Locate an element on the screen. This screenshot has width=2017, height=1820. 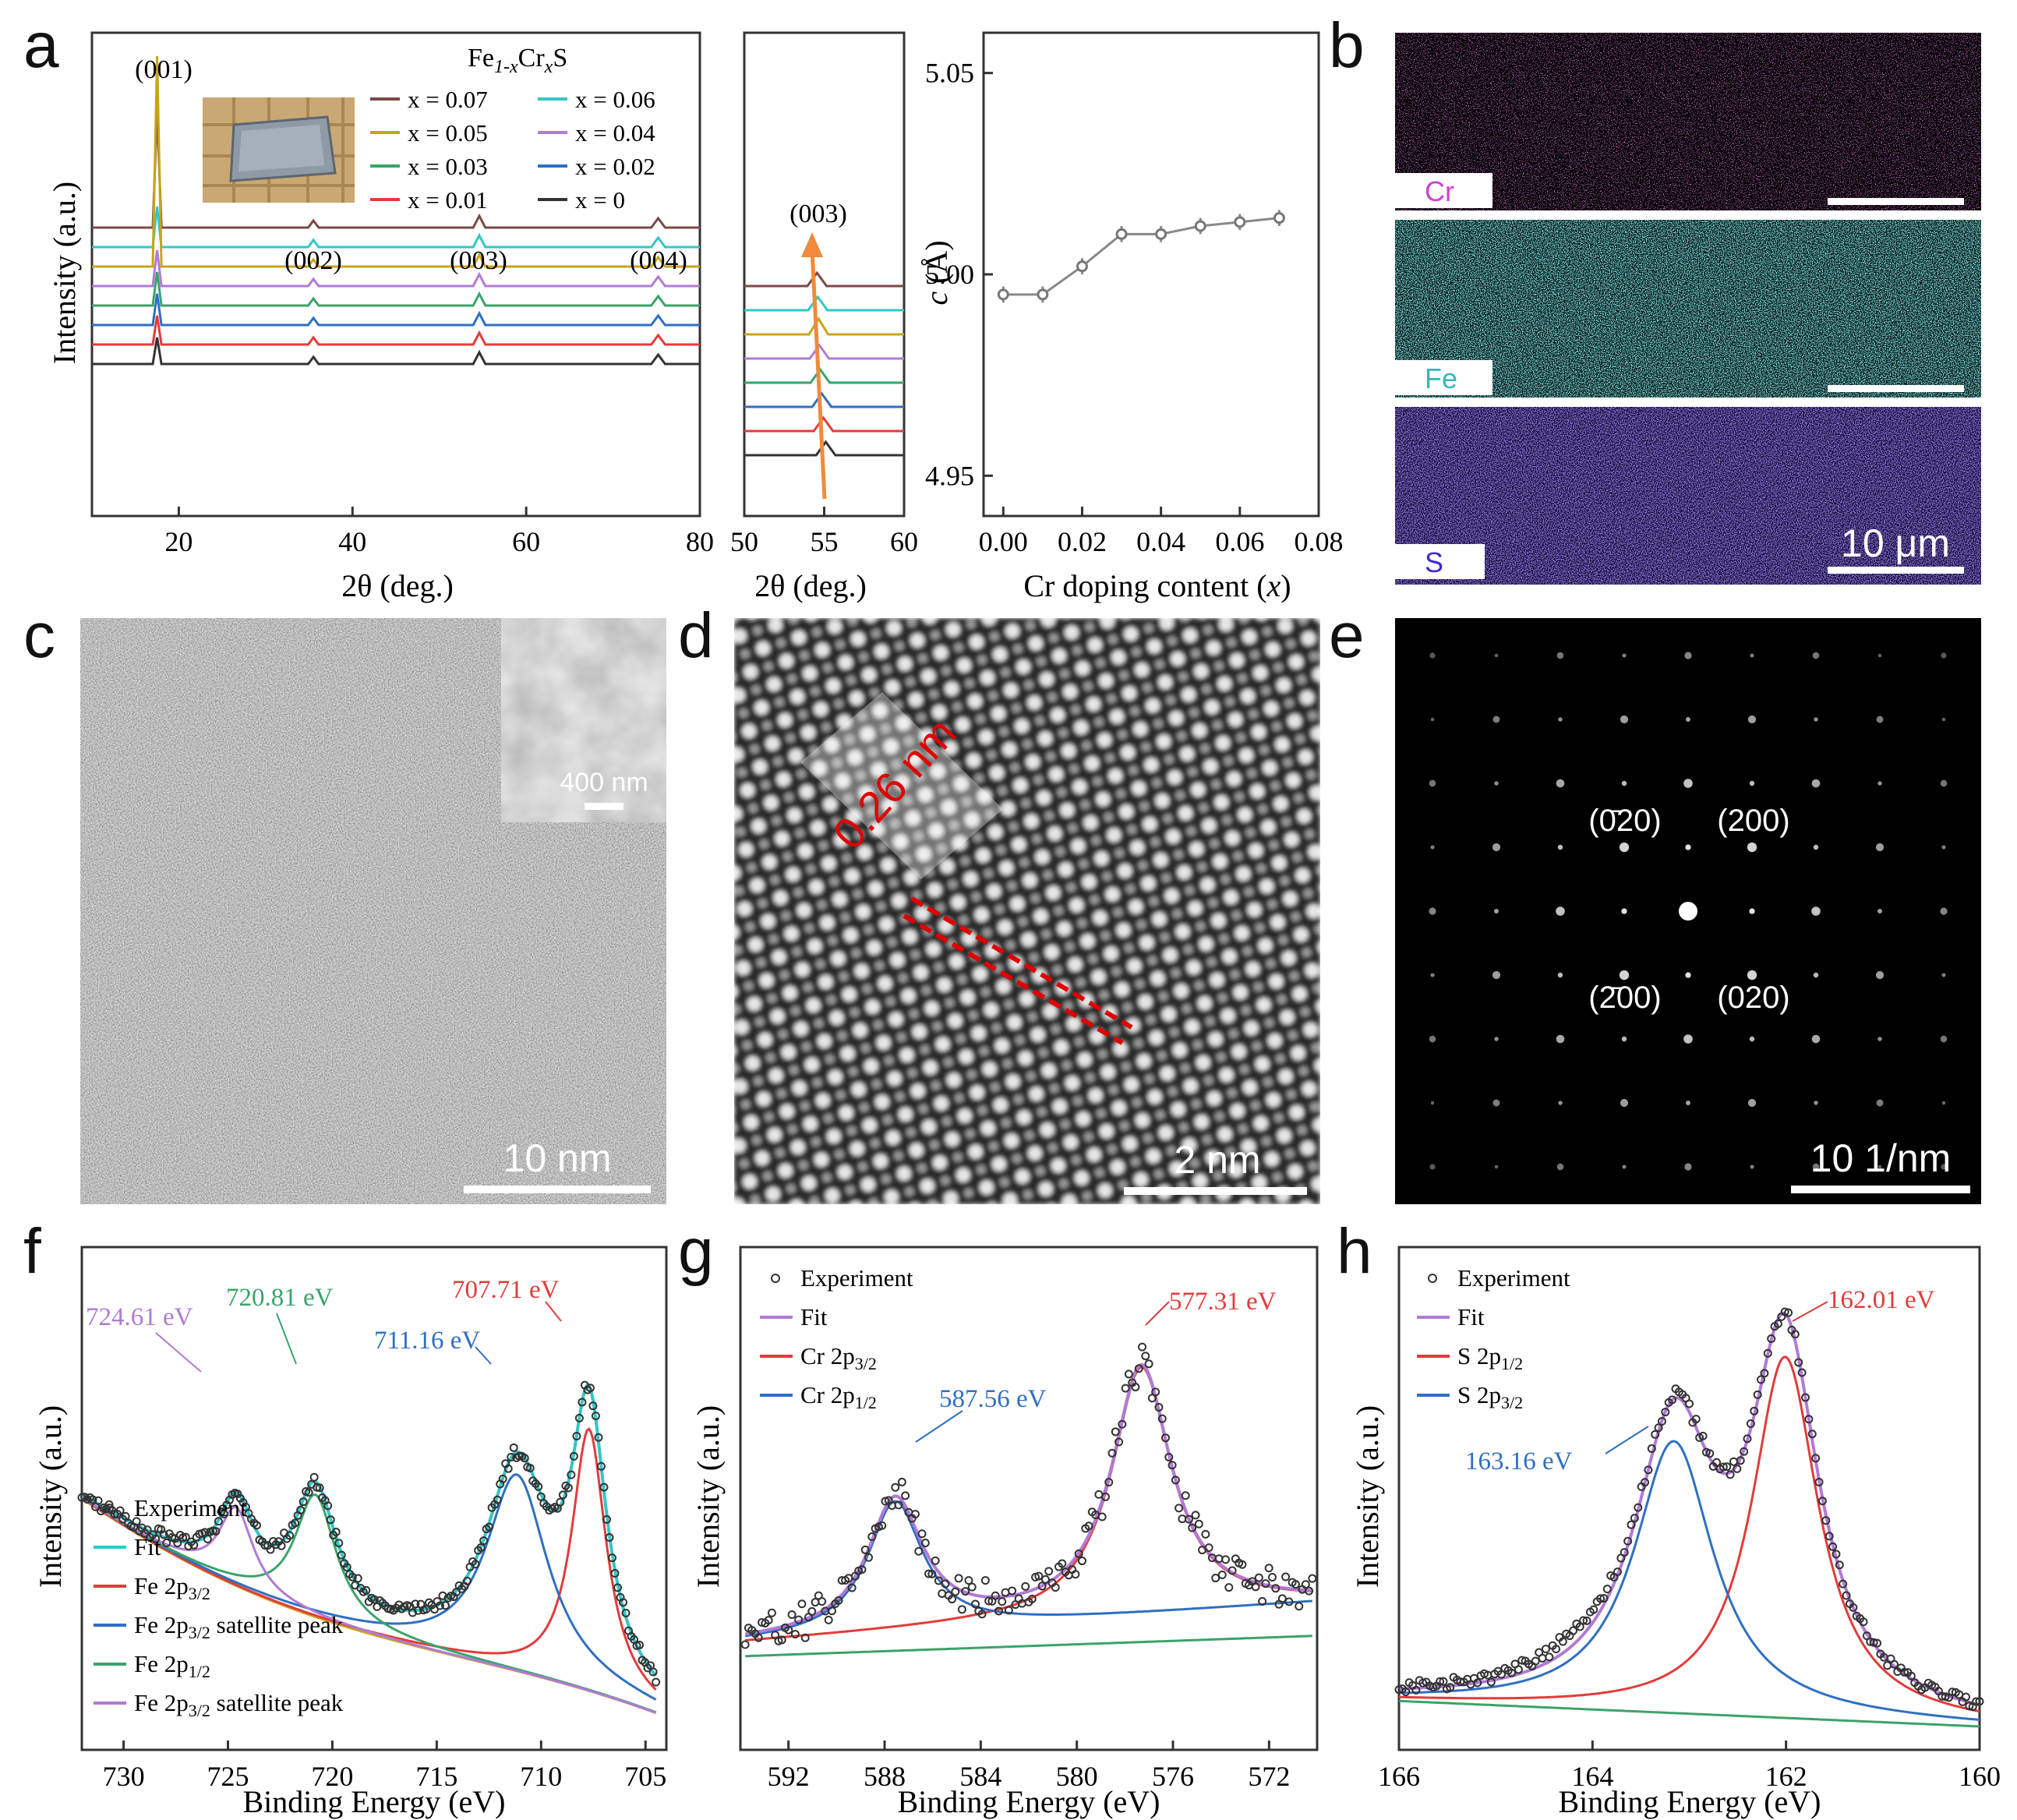
xps-xtick-label: 584 is located at coordinates (980, 1777).